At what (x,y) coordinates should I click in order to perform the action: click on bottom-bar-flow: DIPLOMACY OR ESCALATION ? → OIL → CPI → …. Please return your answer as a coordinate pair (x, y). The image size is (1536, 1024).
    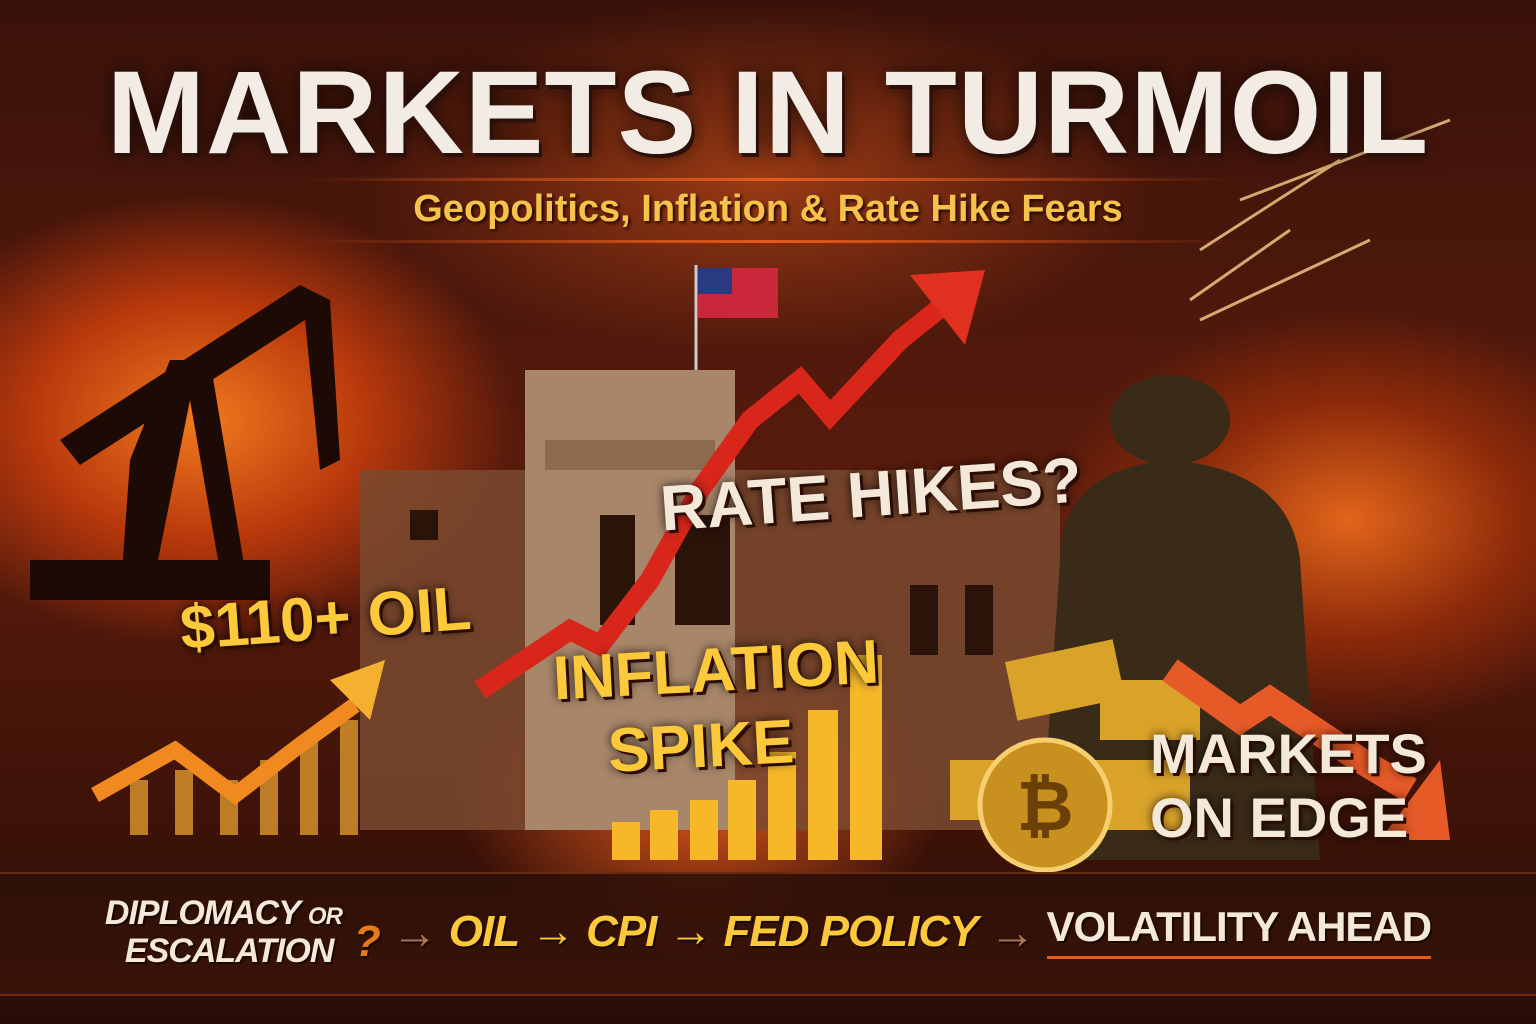
    Looking at the image, I should click on (768, 932).